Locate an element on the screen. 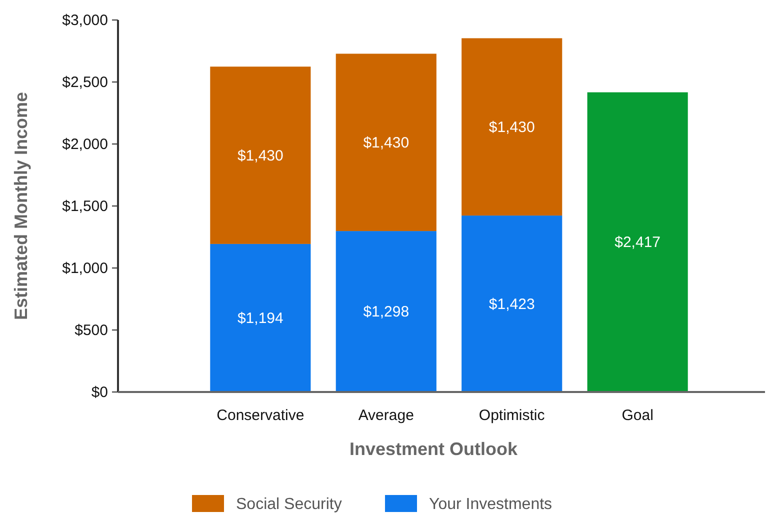 The height and width of the screenshot is (514, 775). y-tick-label: $1,500 is located at coordinates (85, 206).